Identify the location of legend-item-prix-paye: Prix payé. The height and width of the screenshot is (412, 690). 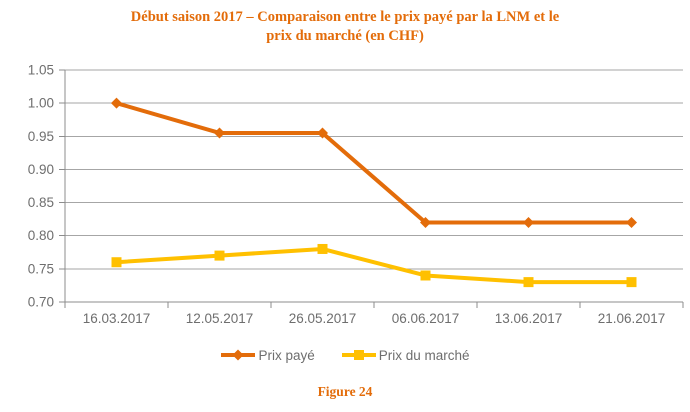
(267, 355).